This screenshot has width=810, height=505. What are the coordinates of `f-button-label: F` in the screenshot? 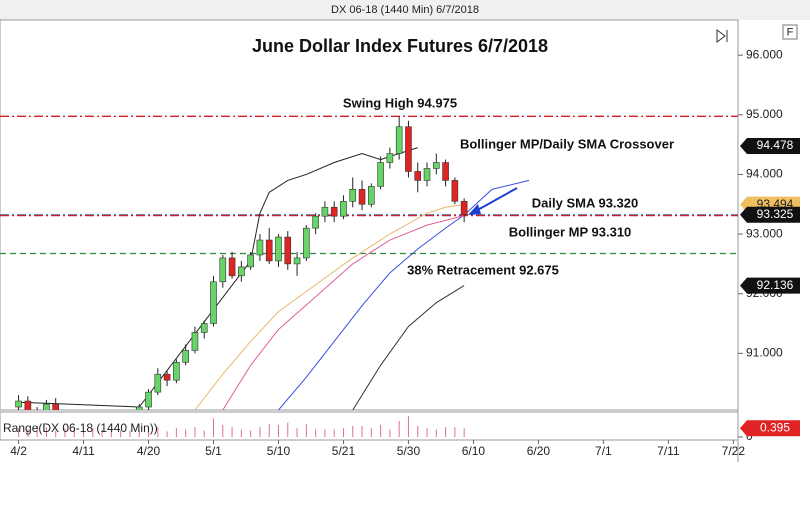 It's located at (790, 32).